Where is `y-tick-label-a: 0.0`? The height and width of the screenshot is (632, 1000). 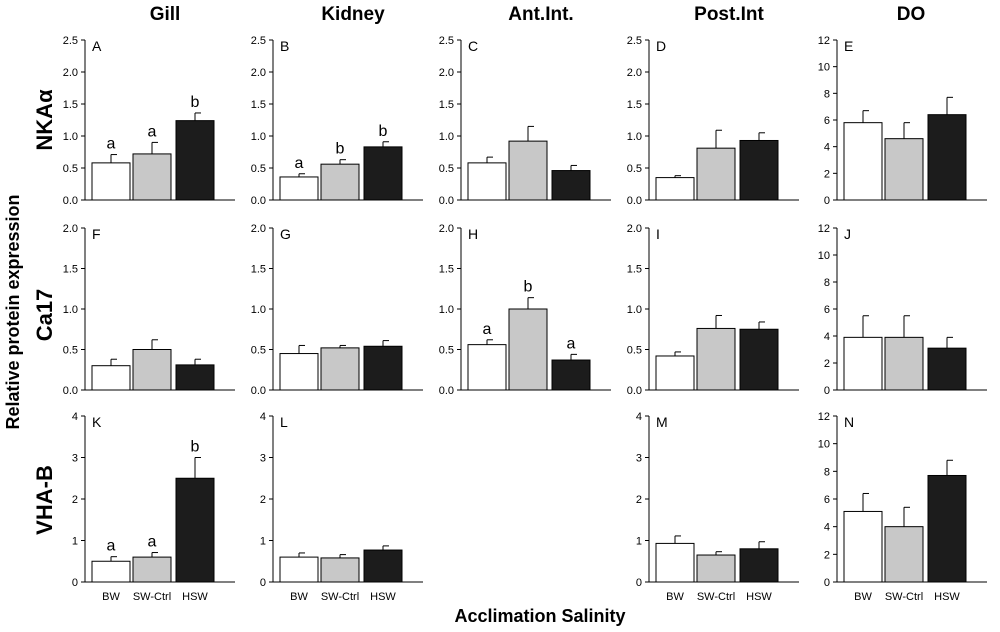
y-tick-label-a: 0.0 is located at coordinates (70, 201).